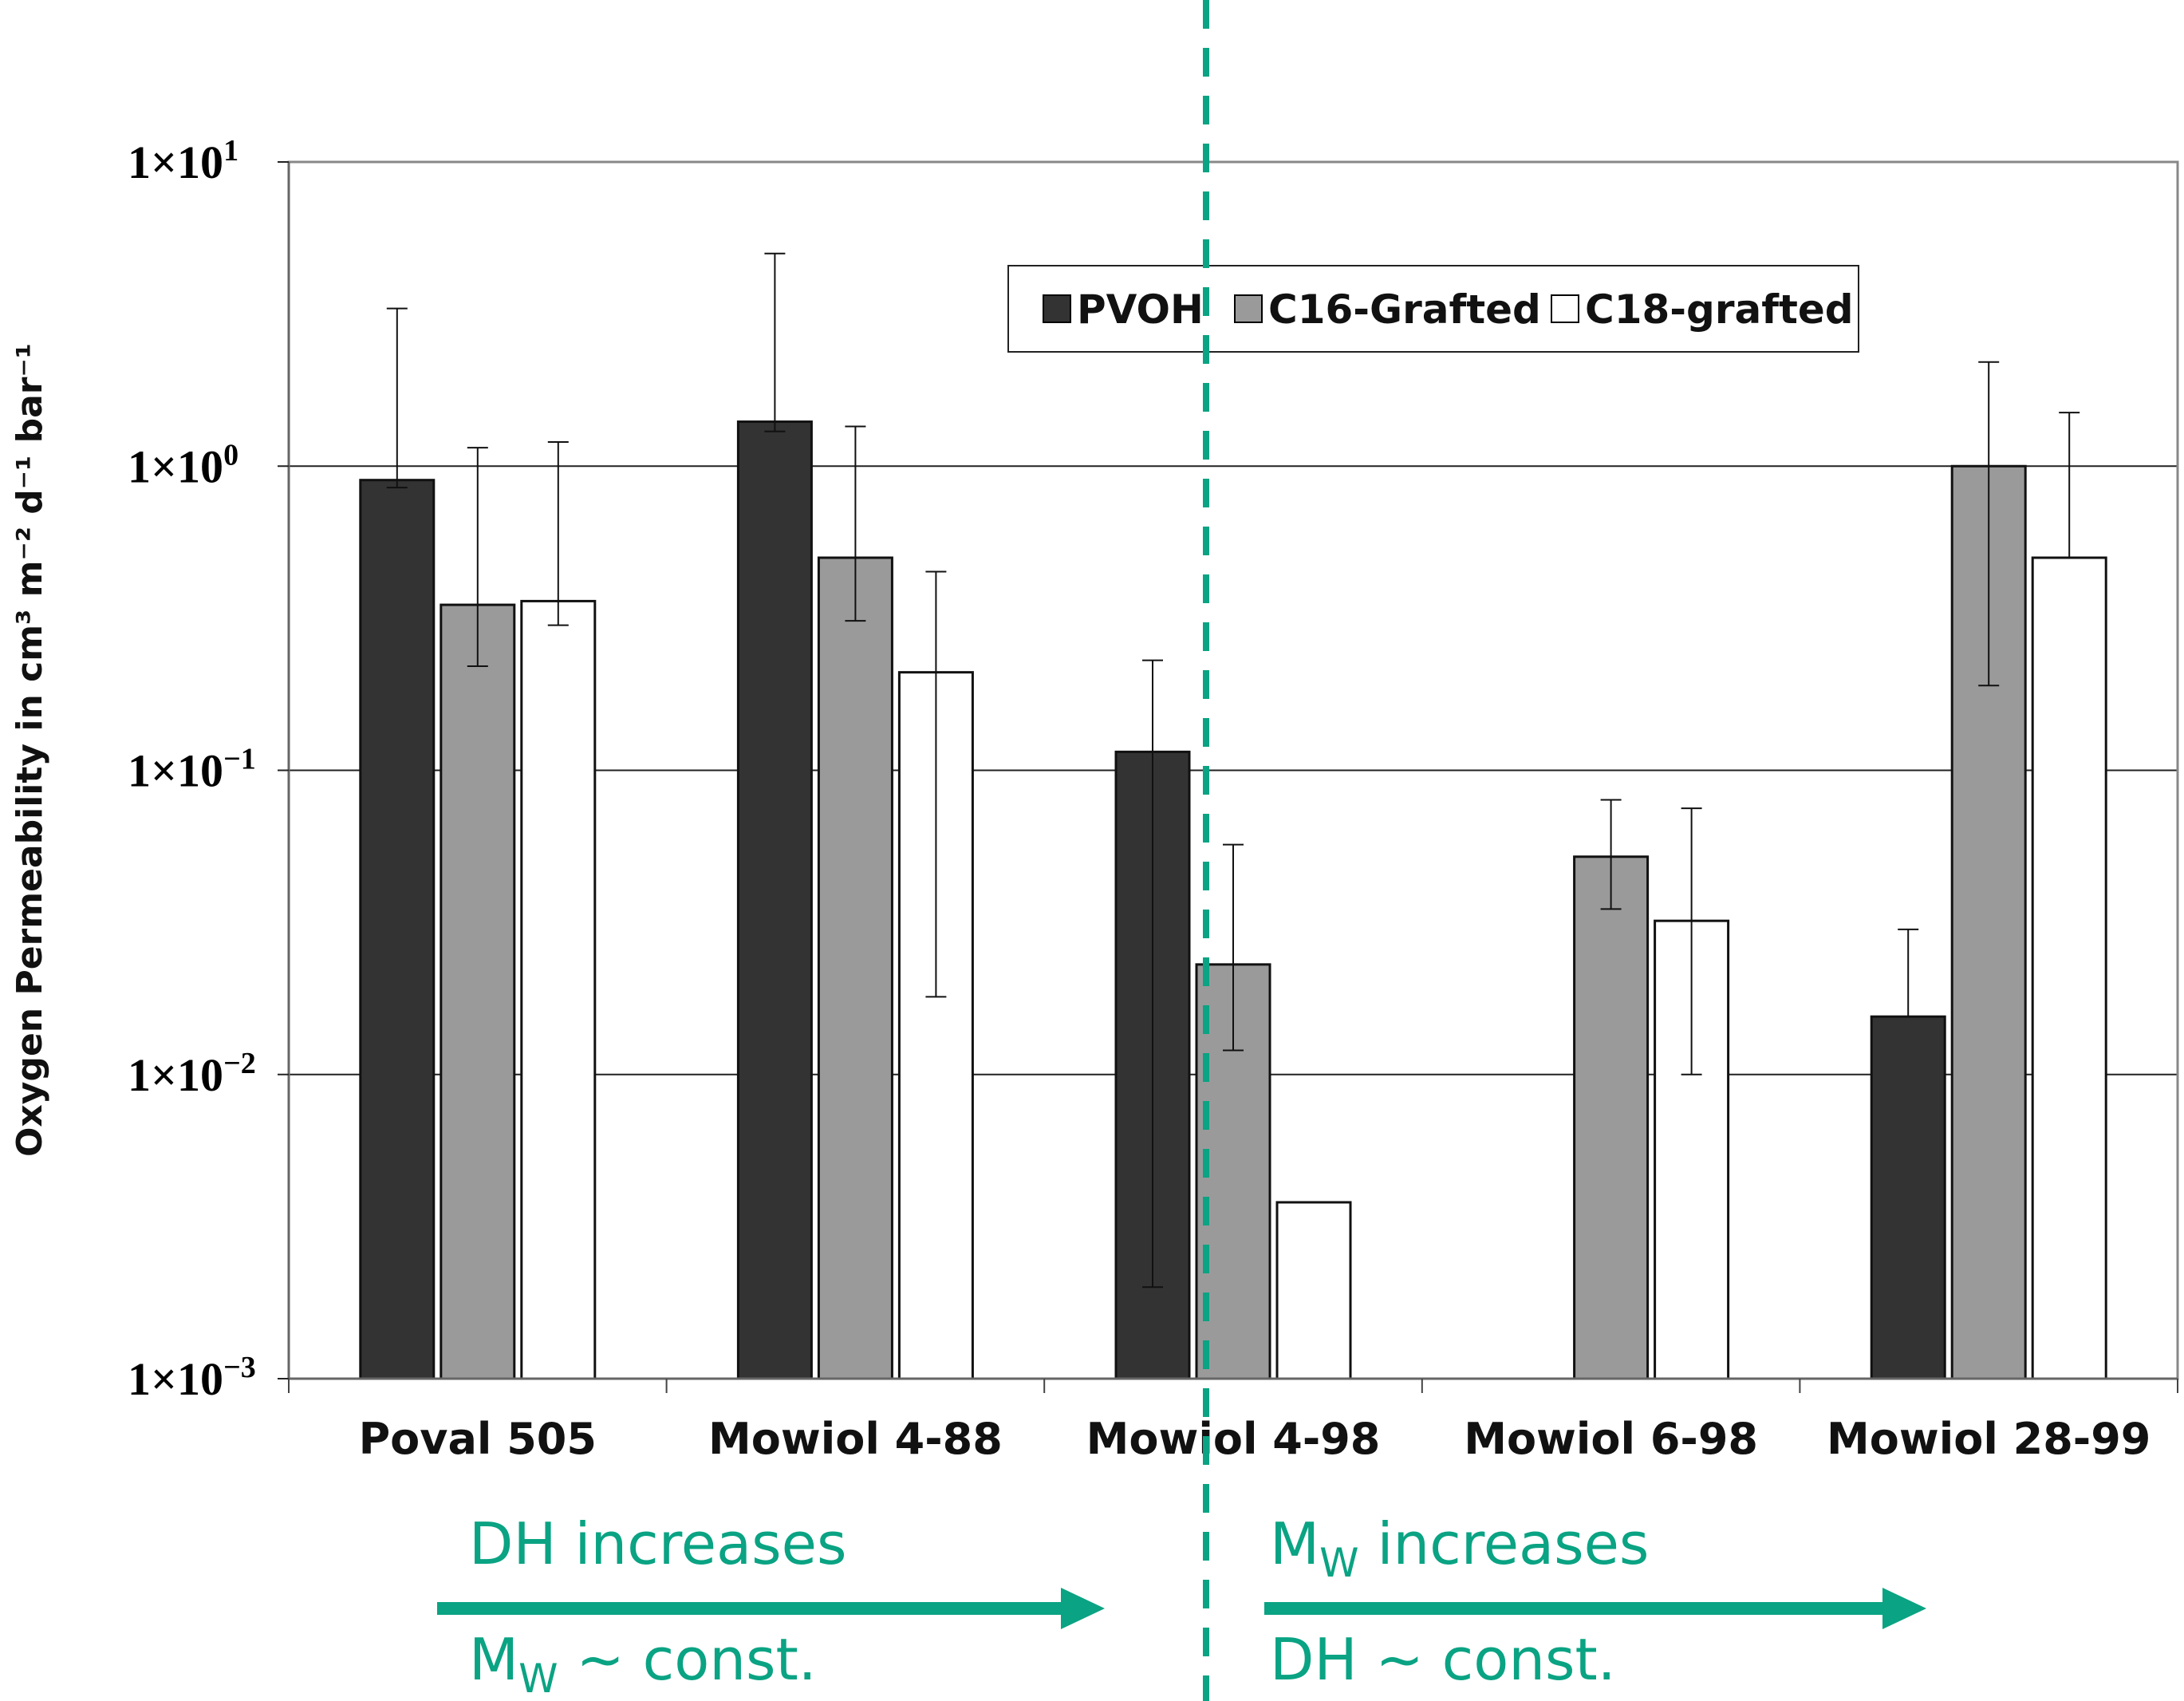 Image resolution: width=2184 pixels, height=1701 pixels. Describe the element at coordinates (1404, 309) in the screenshot. I see `legend-label-c16: C16-Grafted` at that location.